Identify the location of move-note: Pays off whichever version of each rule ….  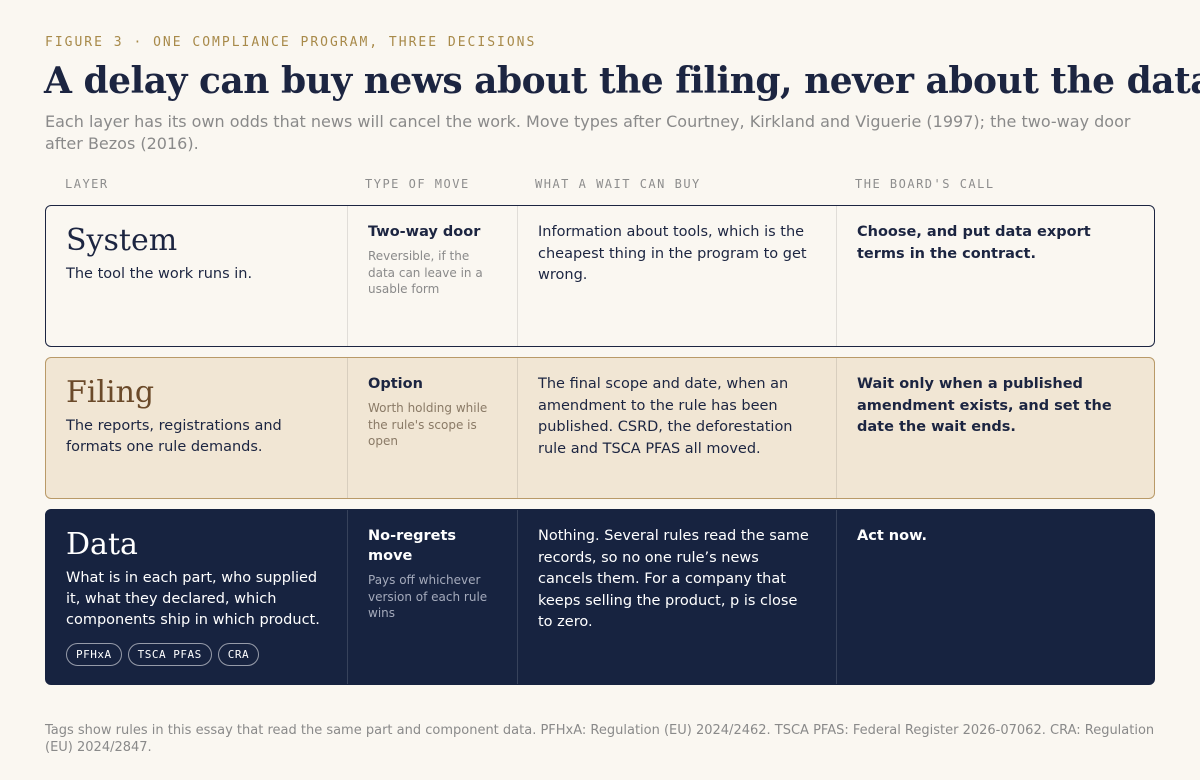
(428, 596).